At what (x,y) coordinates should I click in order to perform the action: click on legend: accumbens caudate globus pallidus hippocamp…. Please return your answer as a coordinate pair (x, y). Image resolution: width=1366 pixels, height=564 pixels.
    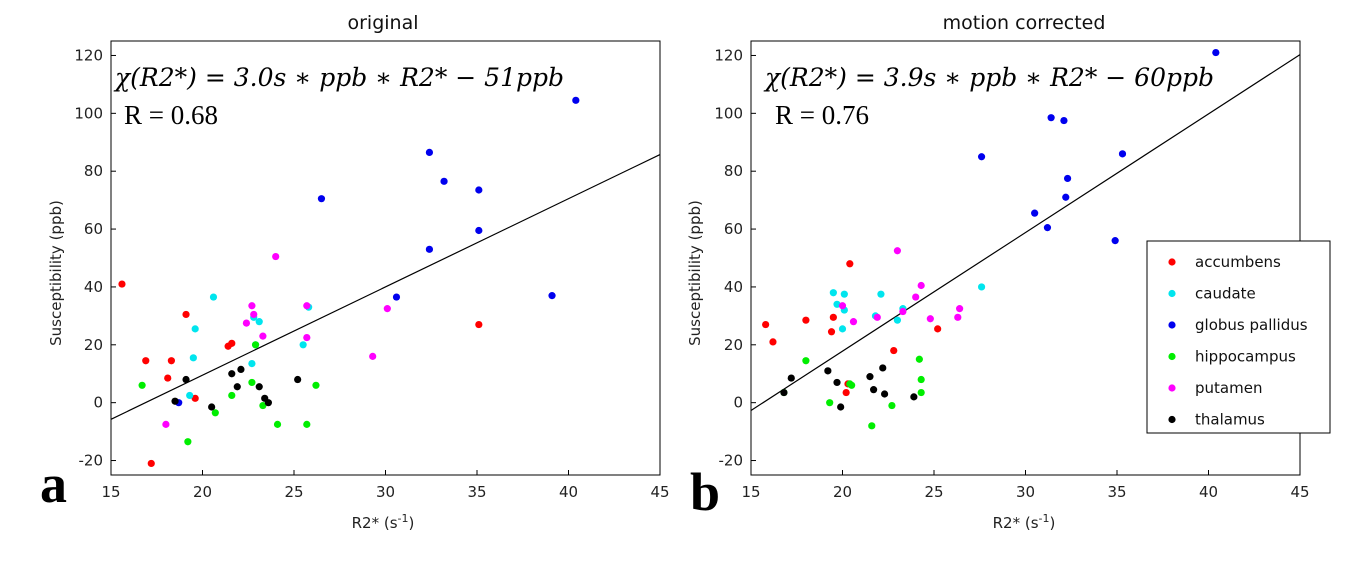
    Looking at the image, I should click on (1238, 337).